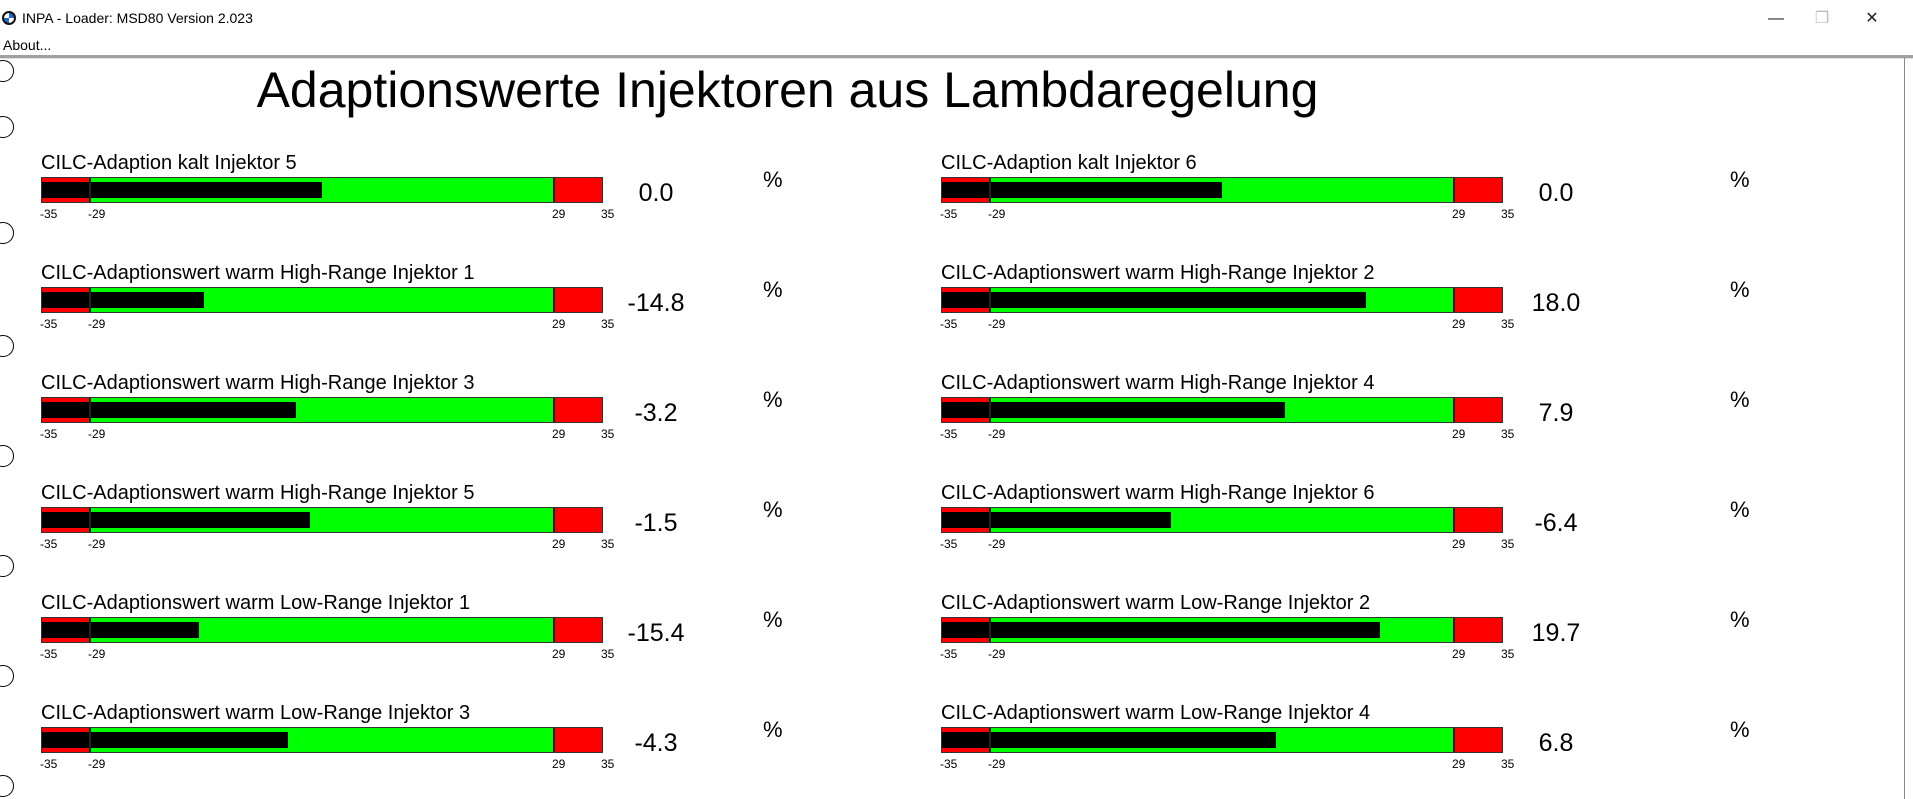 The image size is (1913, 799). Describe the element at coordinates (656, 193) in the screenshot. I see `meter-value: 0.0` at that location.